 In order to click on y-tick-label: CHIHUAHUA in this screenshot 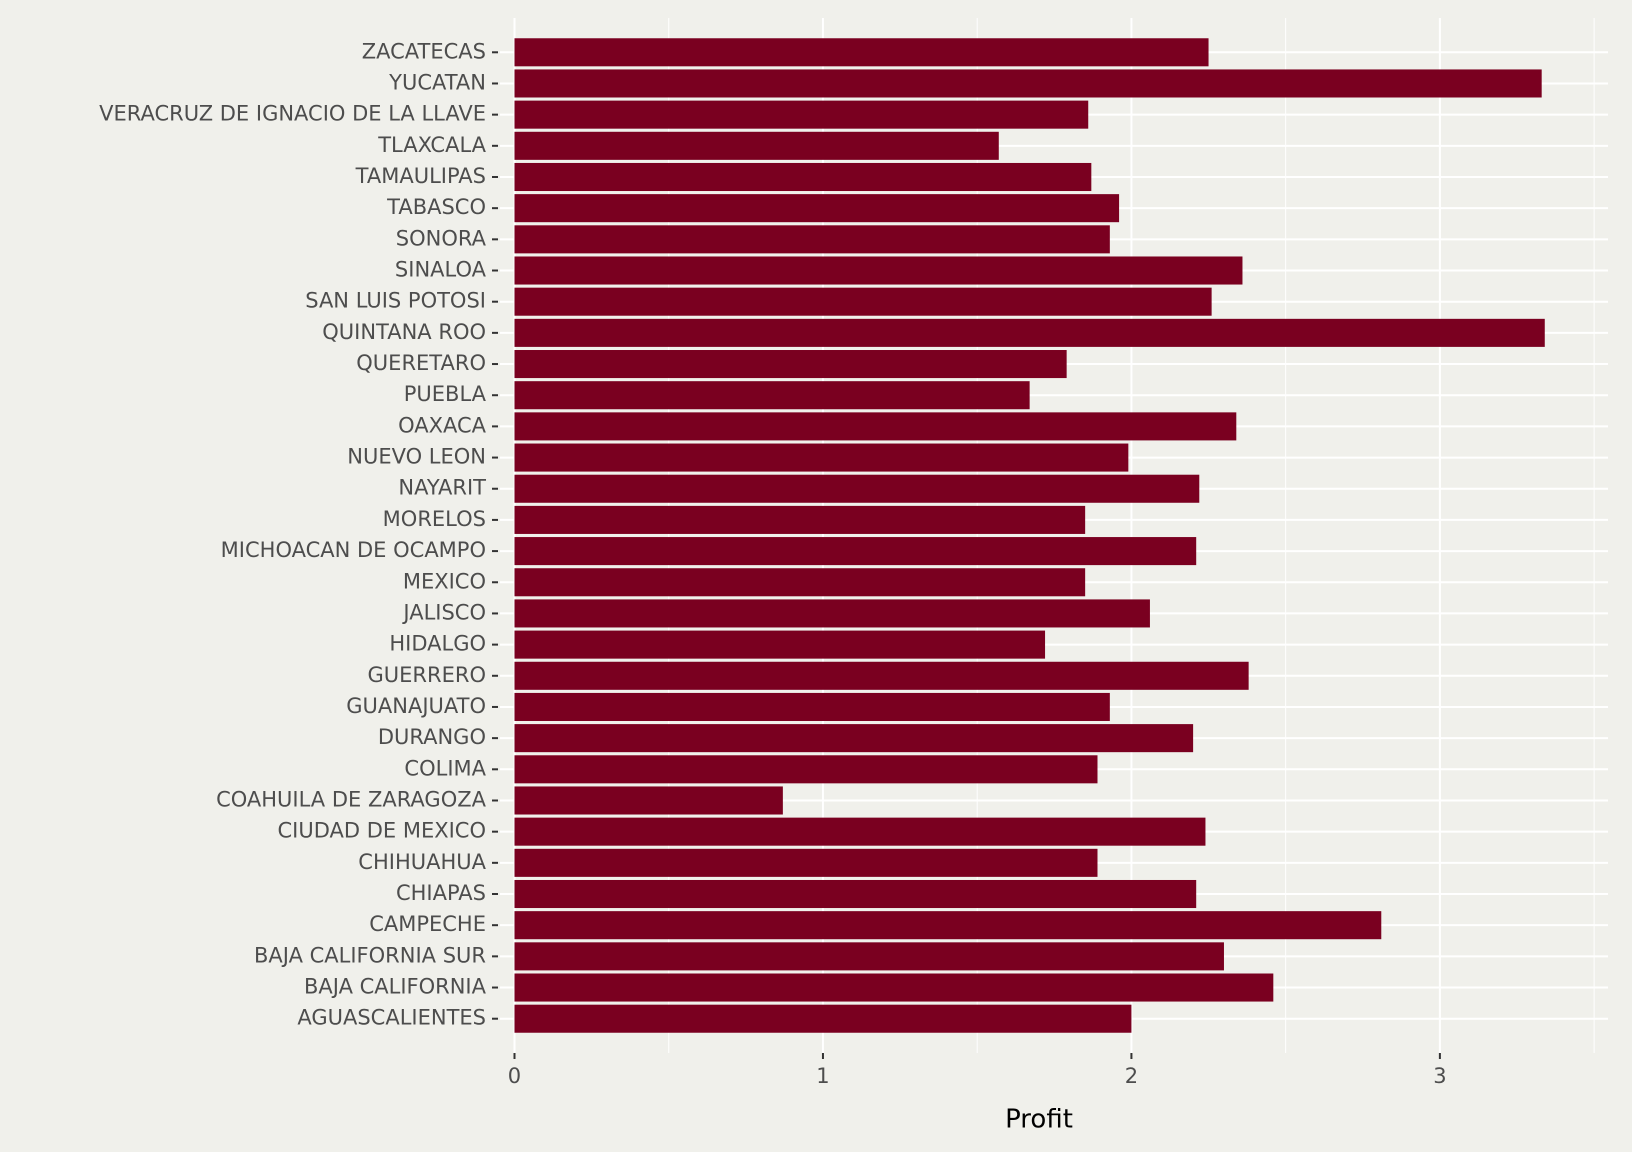, I will do `click(422, 862)`.